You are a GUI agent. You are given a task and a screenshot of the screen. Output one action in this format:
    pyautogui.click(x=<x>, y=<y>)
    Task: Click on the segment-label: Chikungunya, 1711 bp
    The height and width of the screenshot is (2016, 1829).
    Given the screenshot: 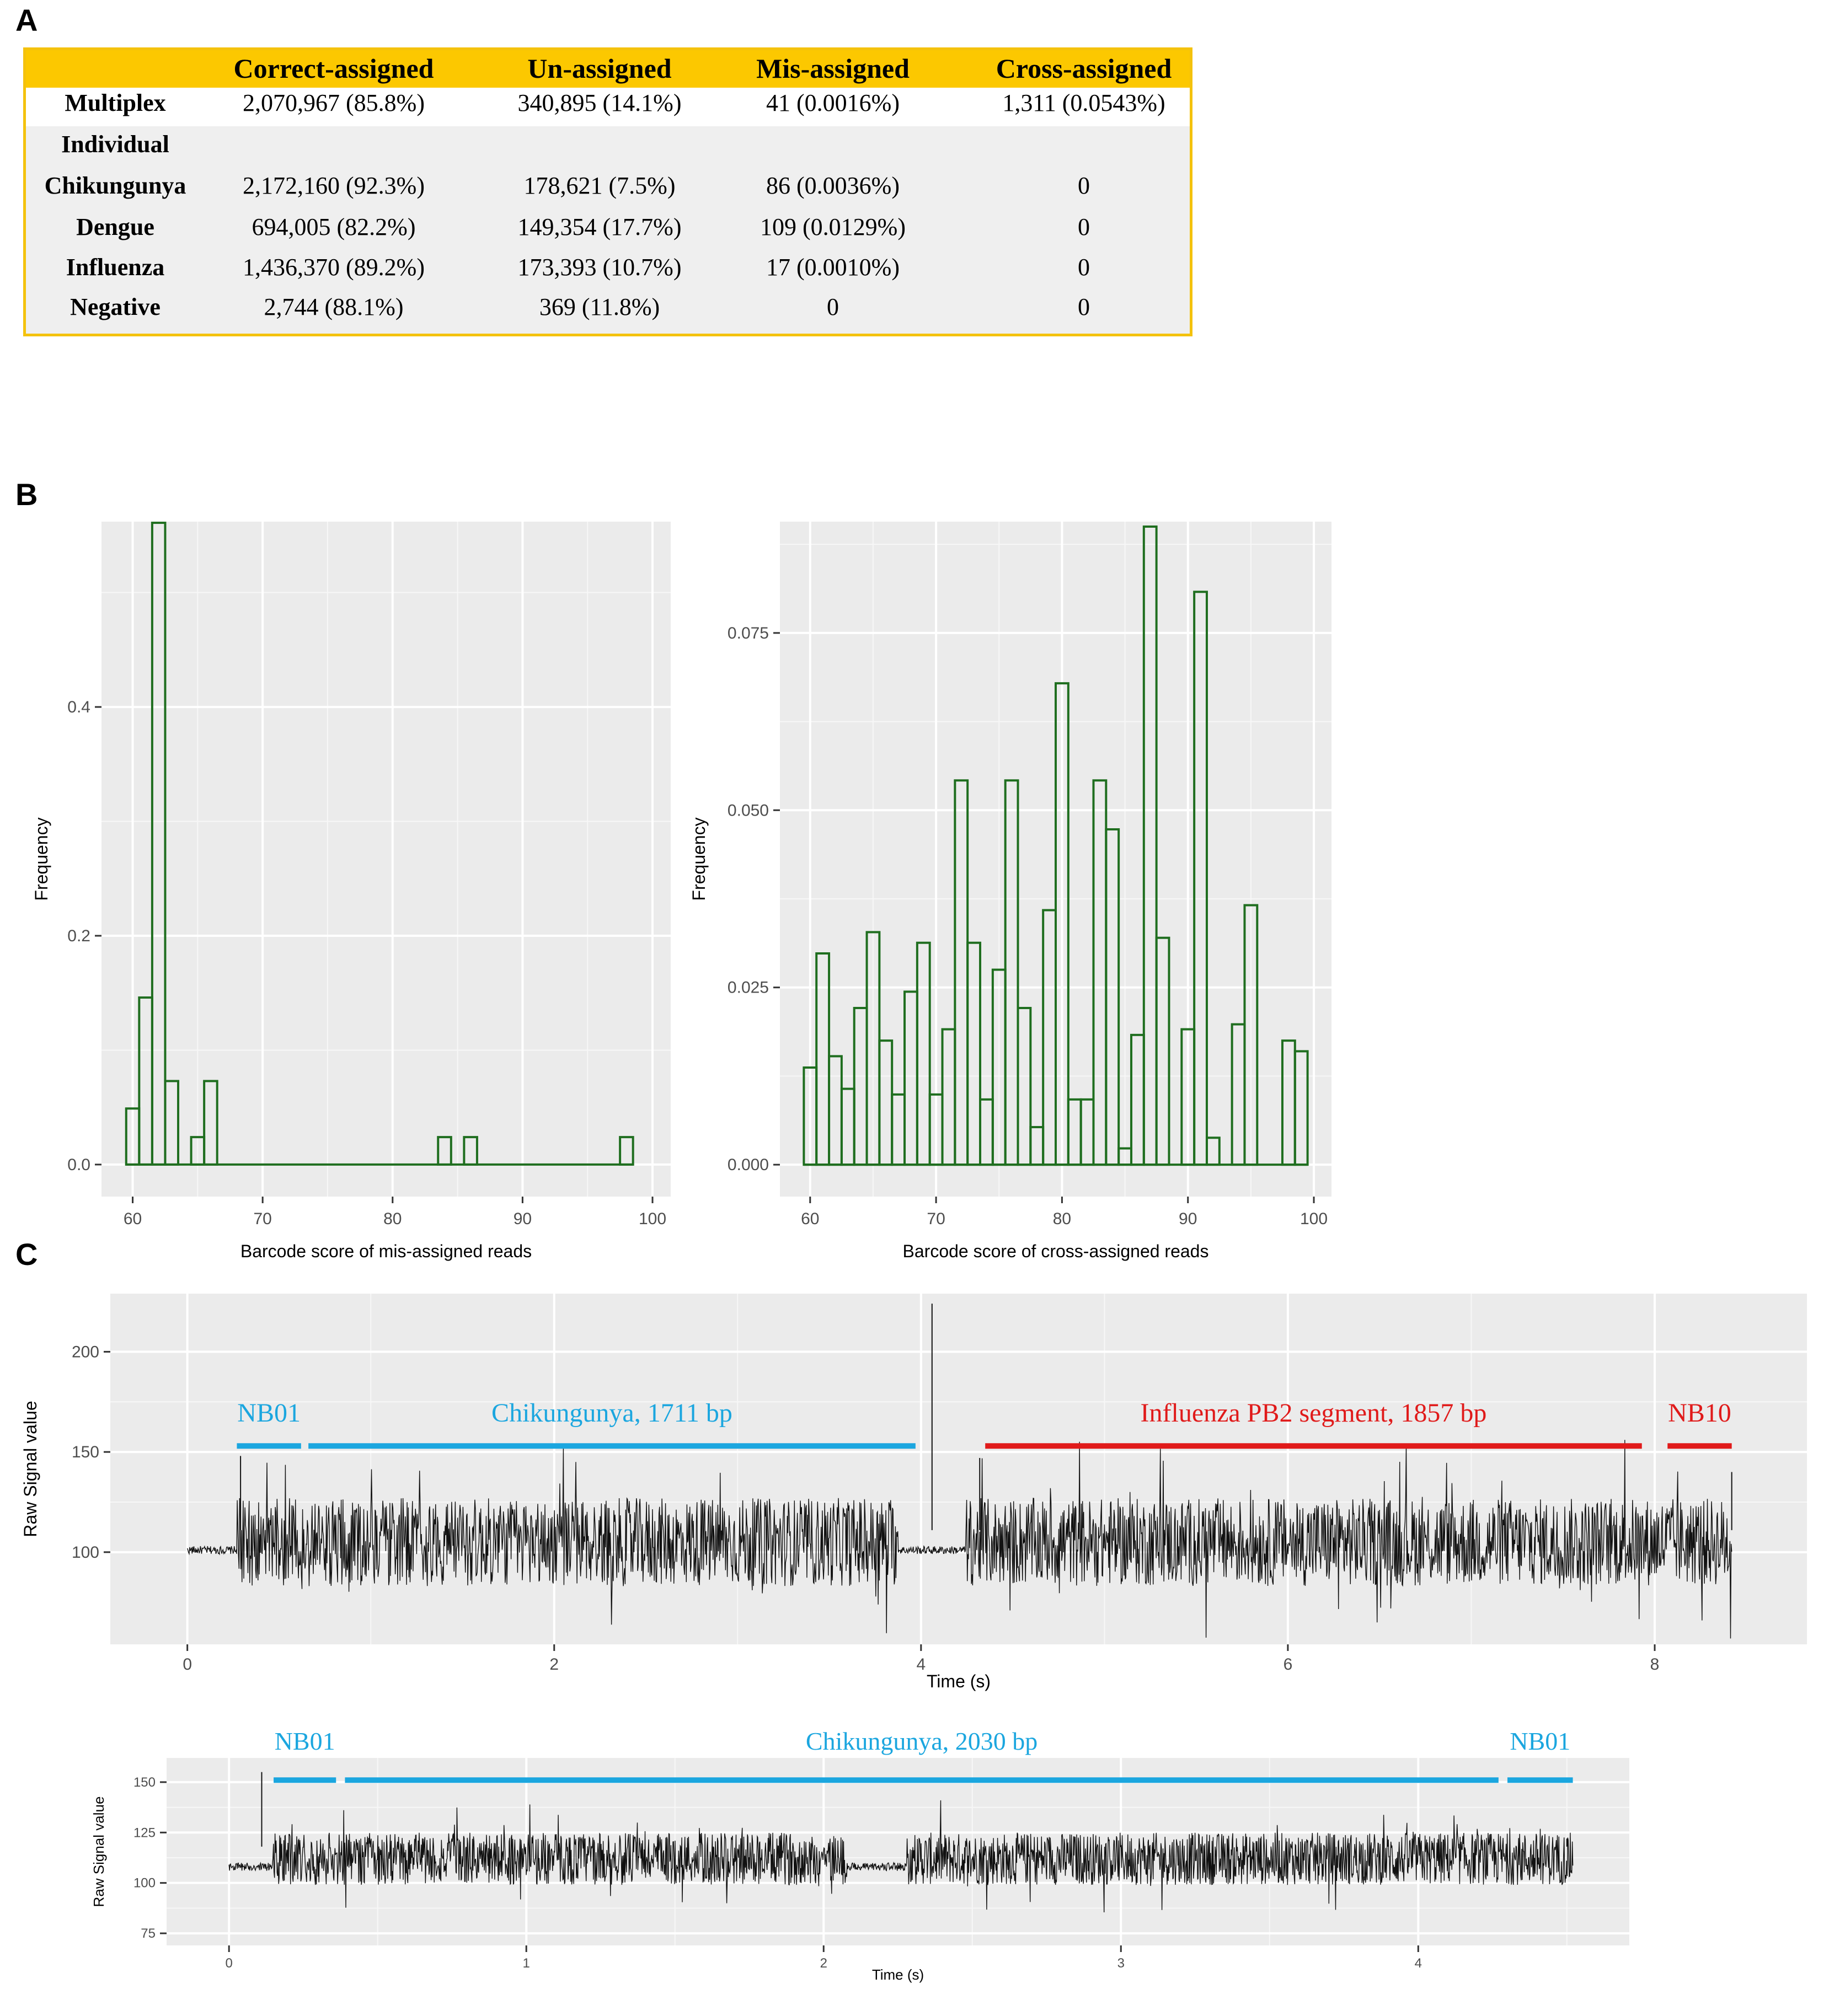 What is the action you would take?
    pyautogui.click(x=611, y=1413)
    